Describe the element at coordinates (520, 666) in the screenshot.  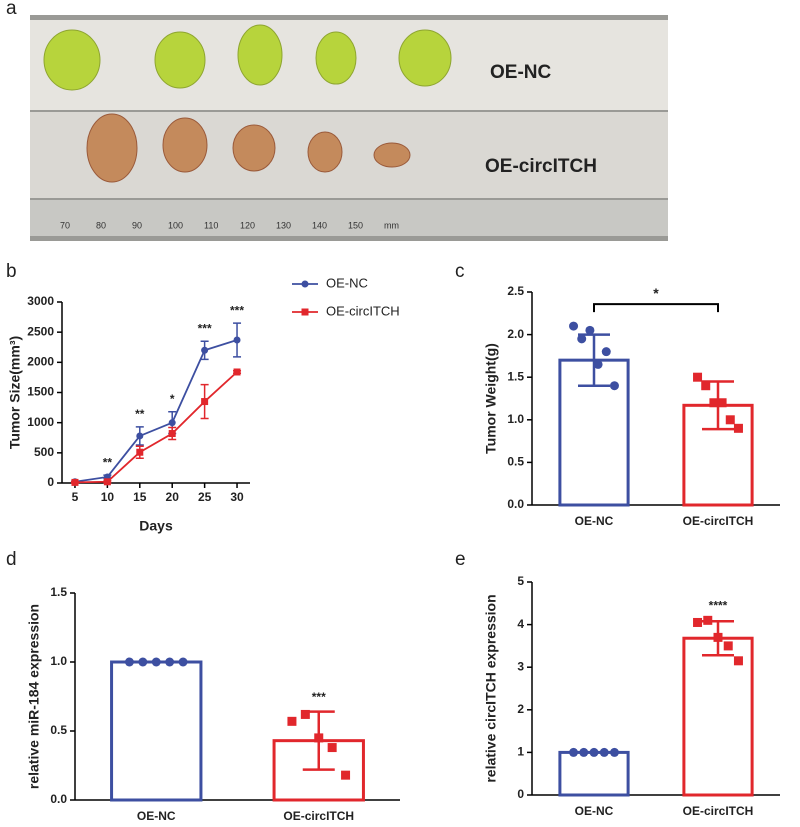
I see `y-tick-label: 3` at that location.